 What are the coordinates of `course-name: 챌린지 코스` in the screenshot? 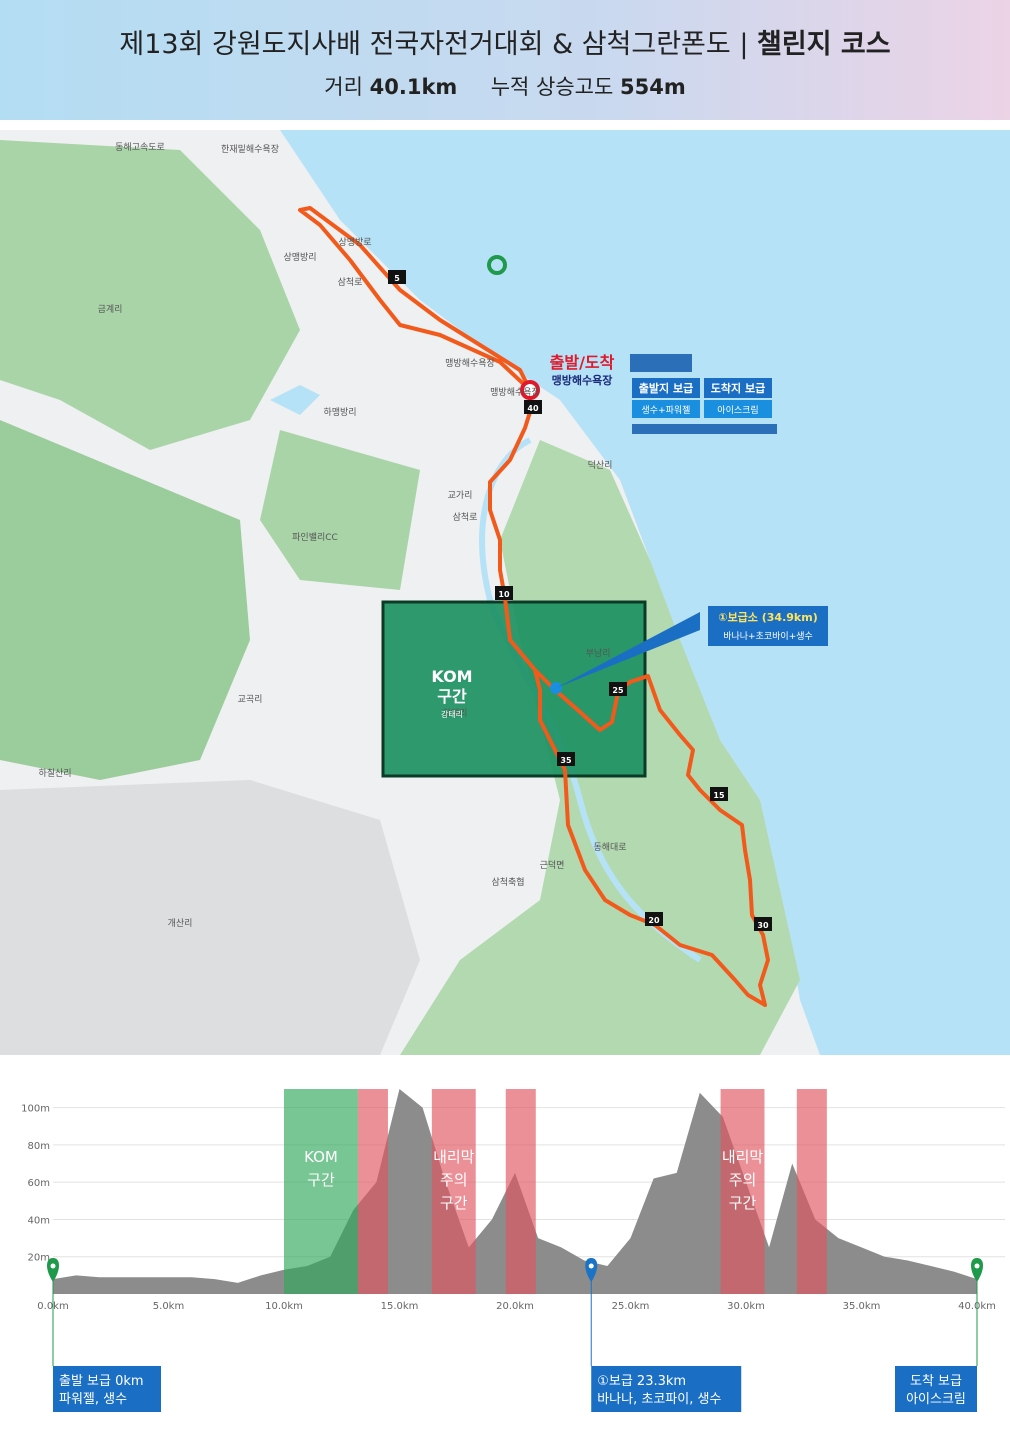 It's located at (824, 44).